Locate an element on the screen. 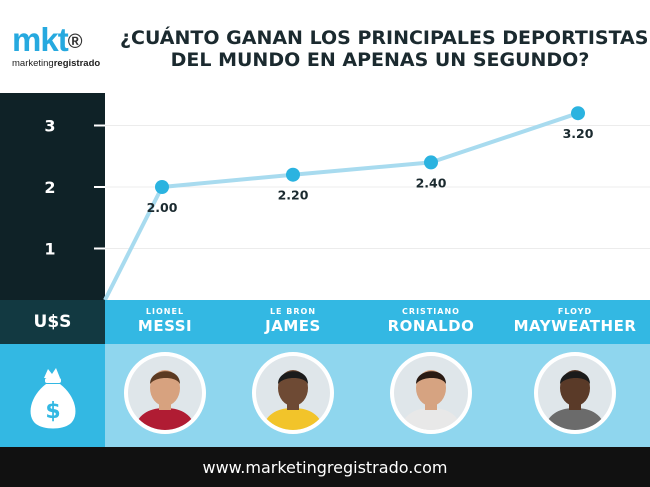  brand-logo: mkt® marketingregistrado is located at coordinates (62, 47).